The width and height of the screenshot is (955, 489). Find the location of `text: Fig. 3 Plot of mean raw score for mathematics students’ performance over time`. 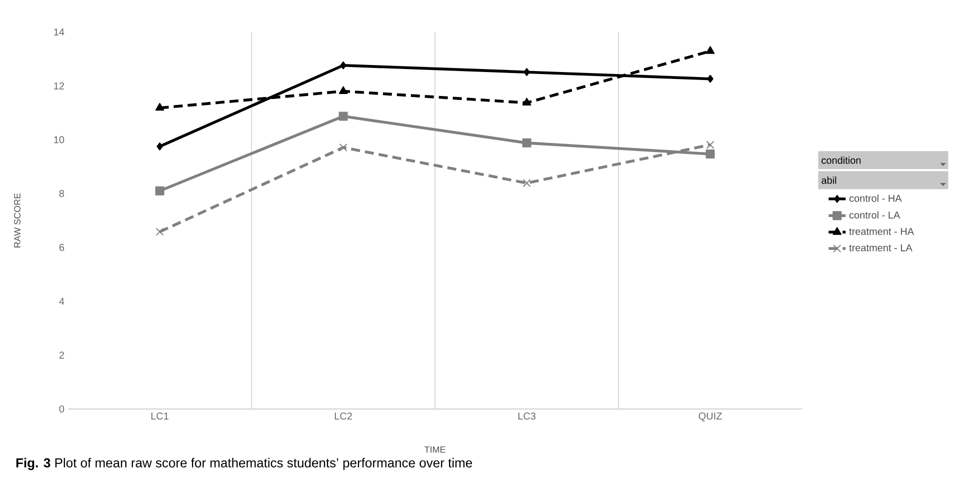

text: Fig. 3 Plot of mean raw score for mathematics students’ performance over time is located at coordinates (244, 464).